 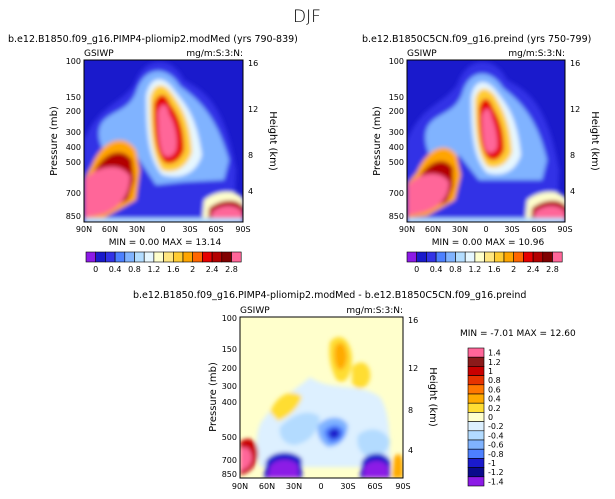 I want to click on panel-3-y2-label: Height (km), so click(x=432, y=397).